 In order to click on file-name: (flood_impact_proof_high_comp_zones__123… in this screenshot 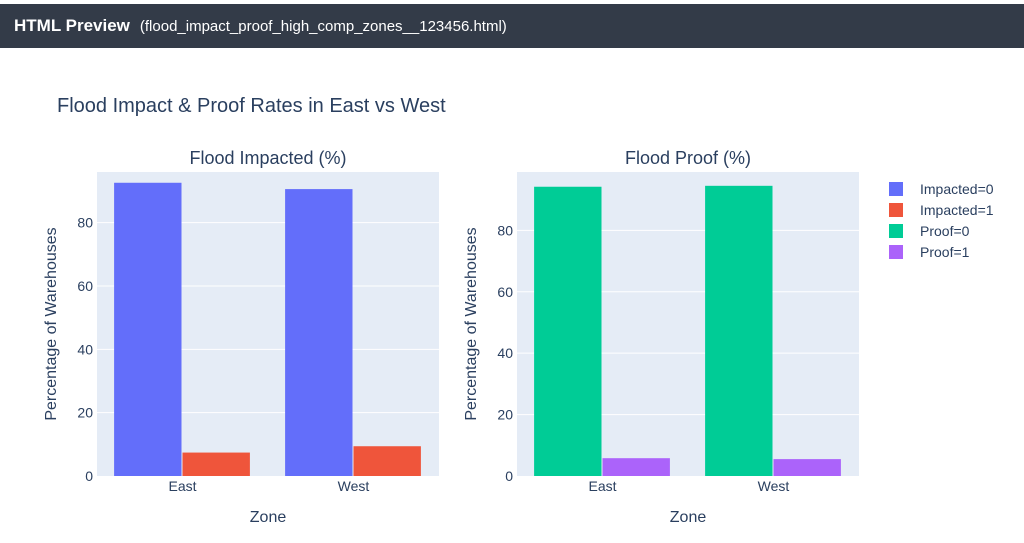, I will do `click(323, 26)`.